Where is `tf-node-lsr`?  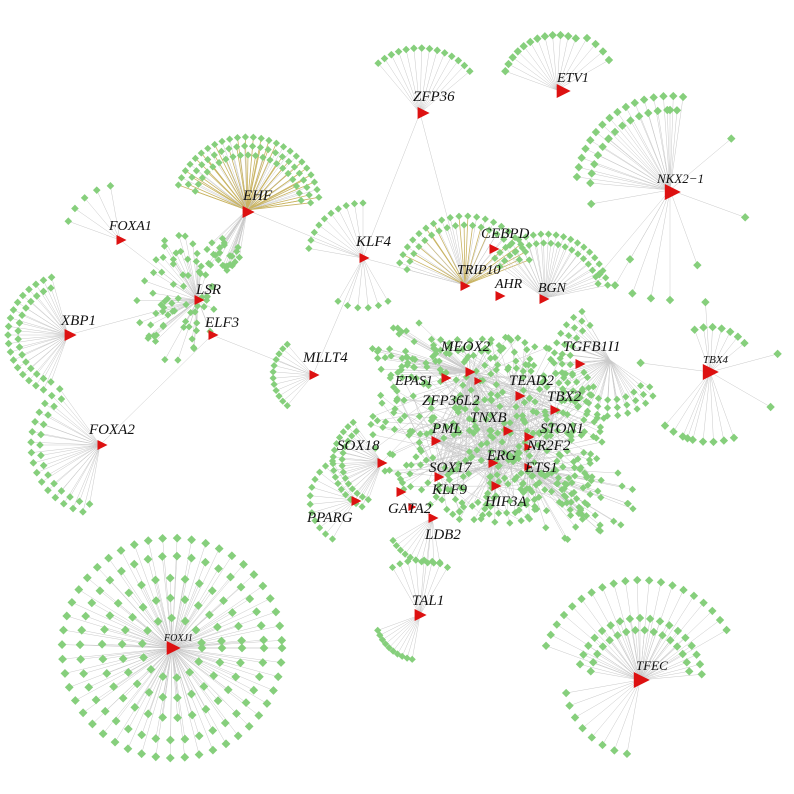
tf-node-lsr is located at coordinates (199, 300).